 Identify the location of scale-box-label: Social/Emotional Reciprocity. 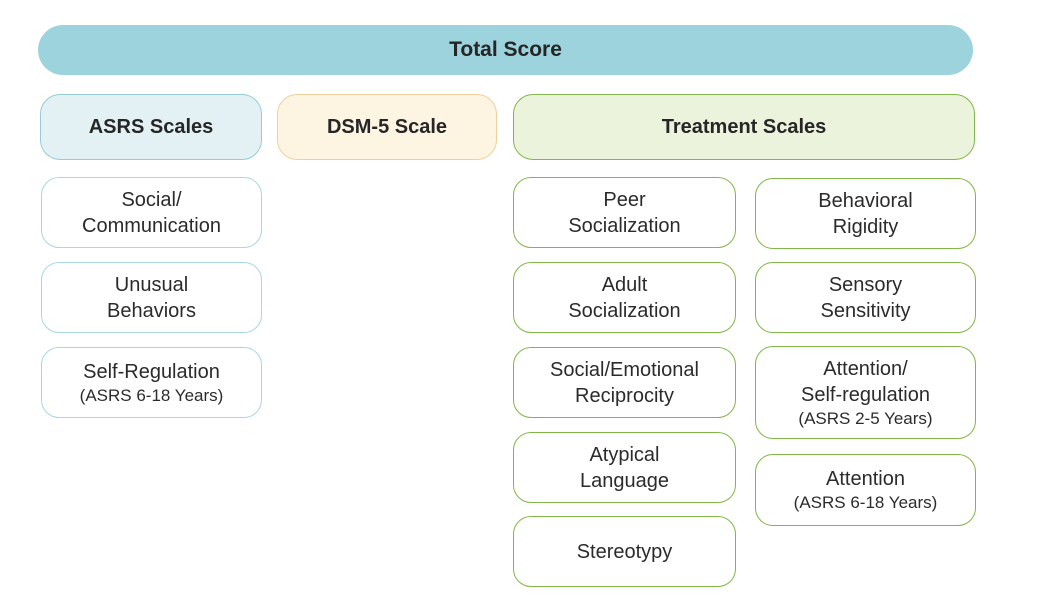
(624, 382).